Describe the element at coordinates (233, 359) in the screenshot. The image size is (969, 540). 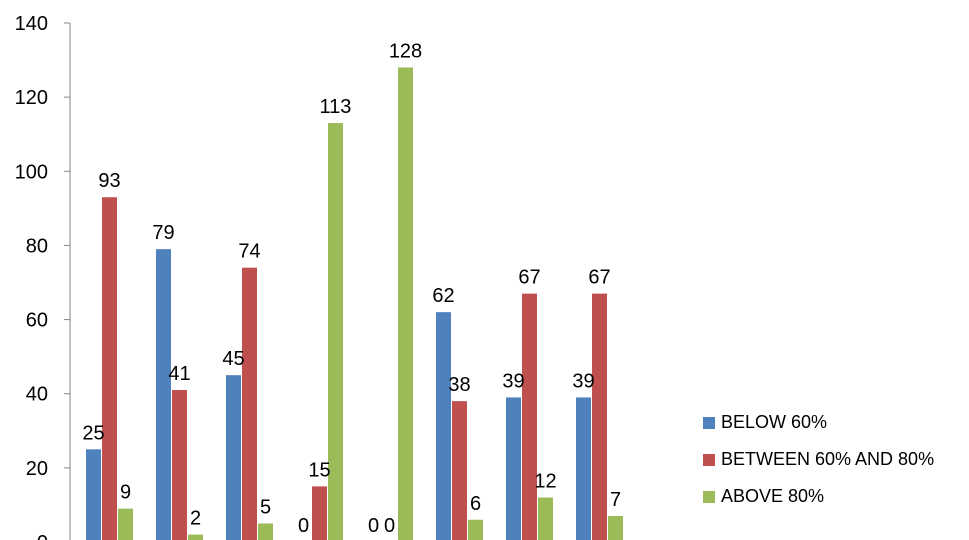
I see `data-label: 45` at that location.